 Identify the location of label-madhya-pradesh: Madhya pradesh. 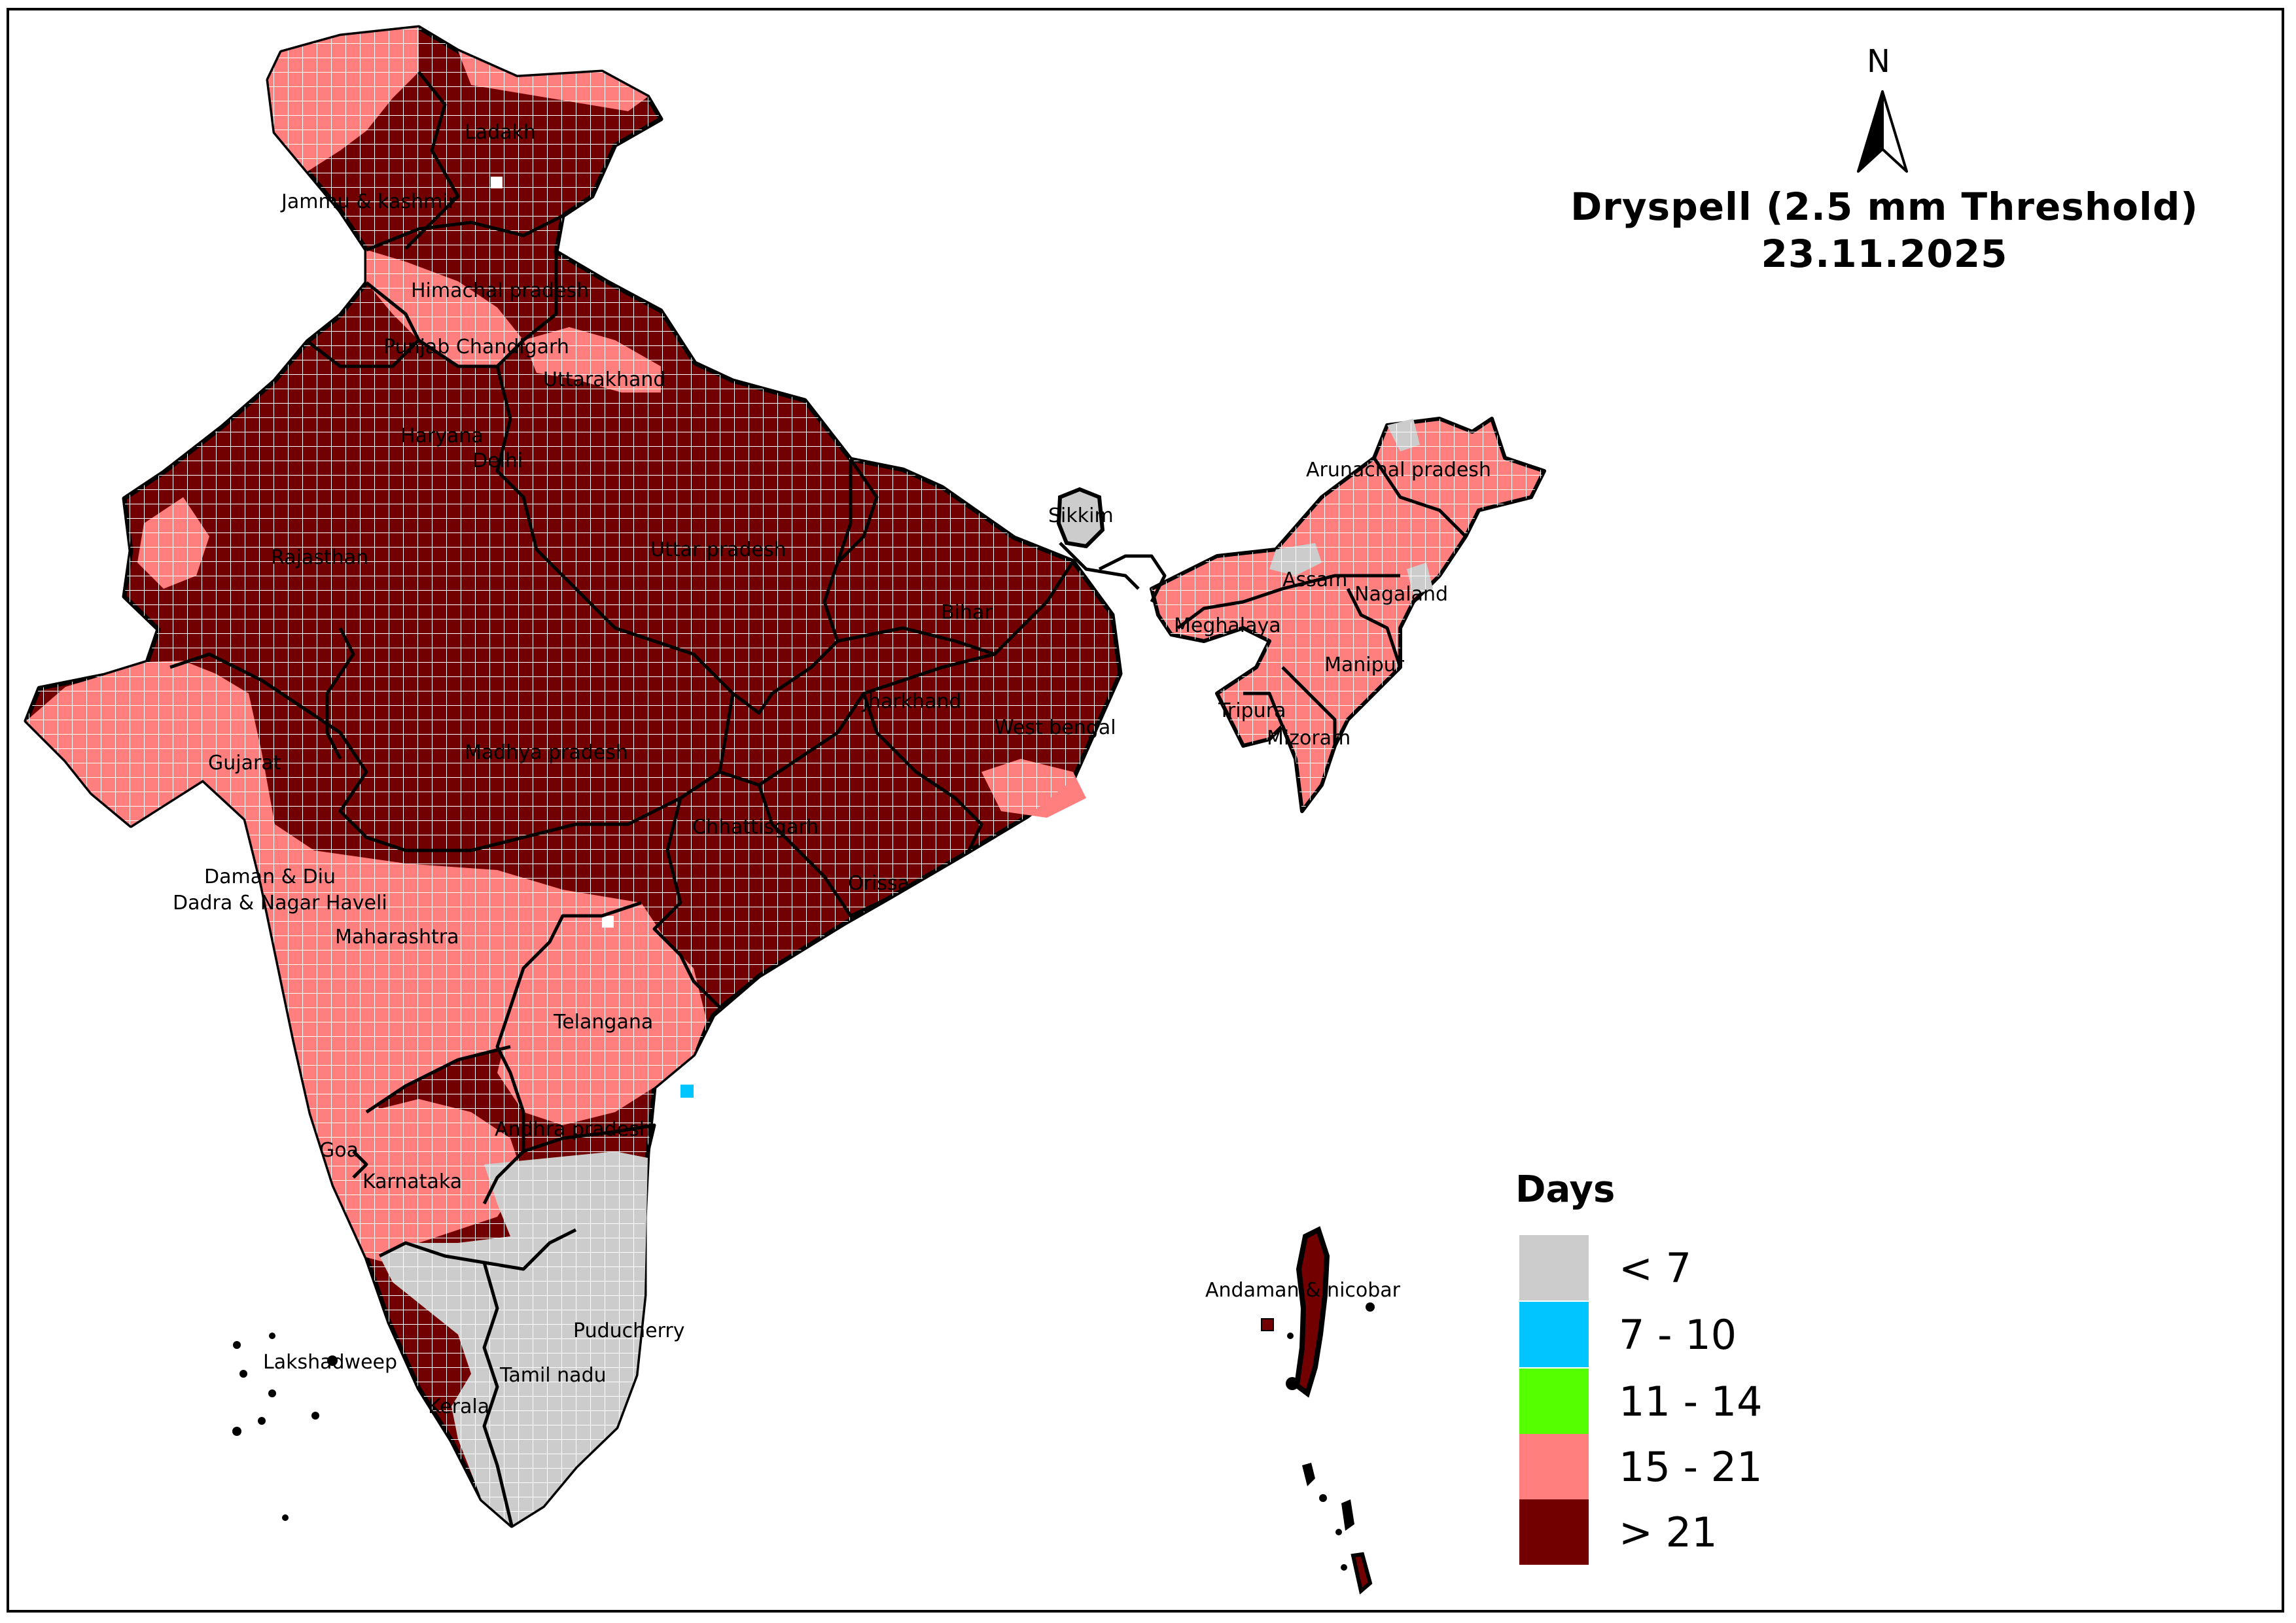
(546, 752).